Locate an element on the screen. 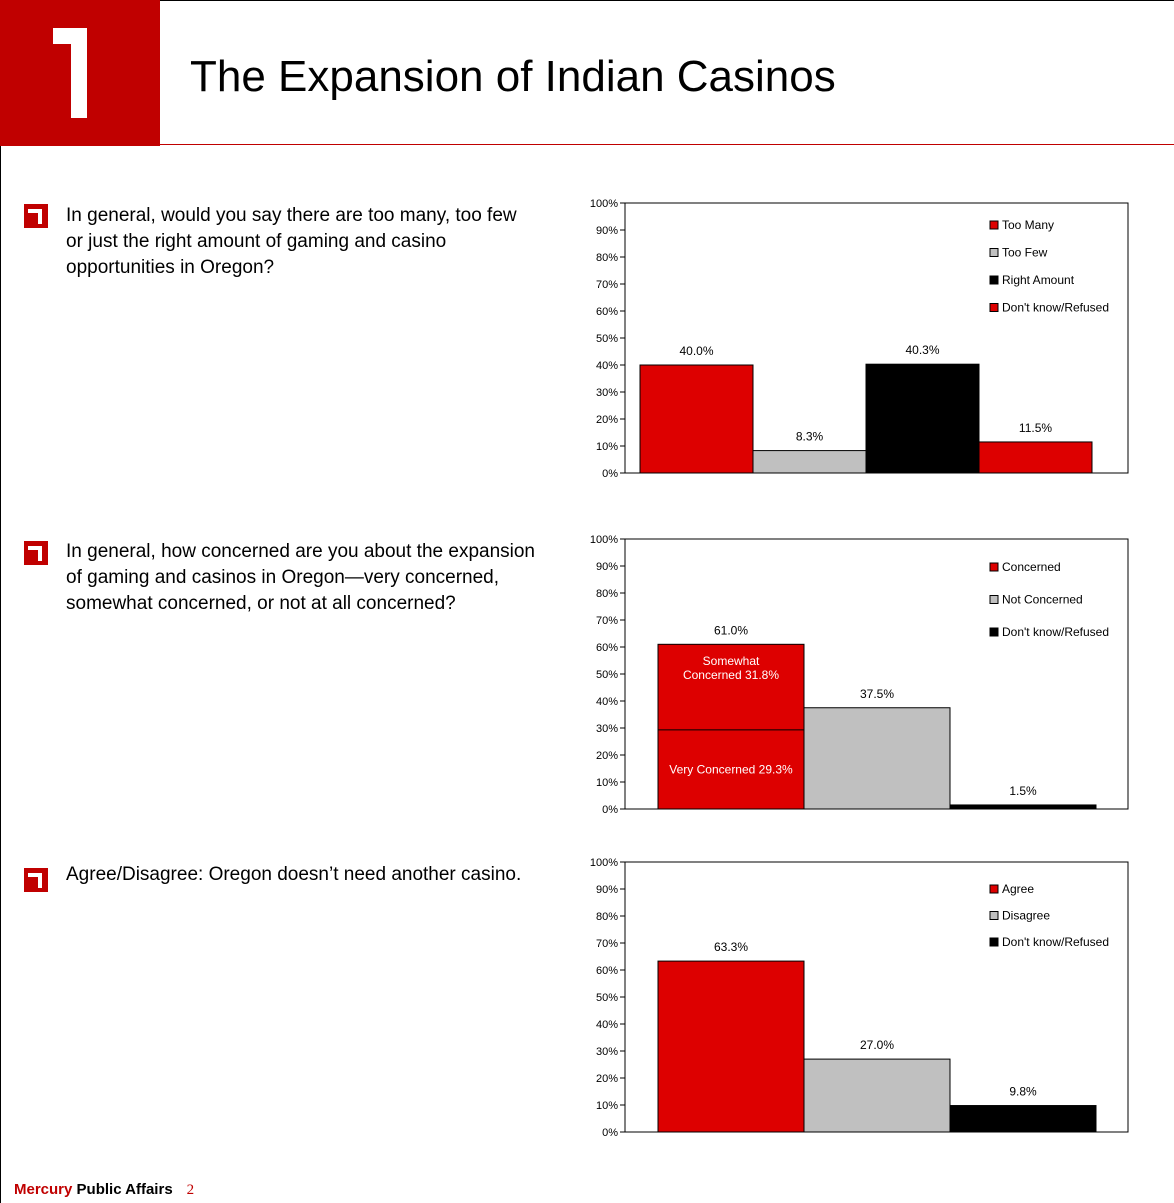 The width and height of the screenshot is (1174, 1203). legend-label: Too Few is located at coordinates (1025, 253).